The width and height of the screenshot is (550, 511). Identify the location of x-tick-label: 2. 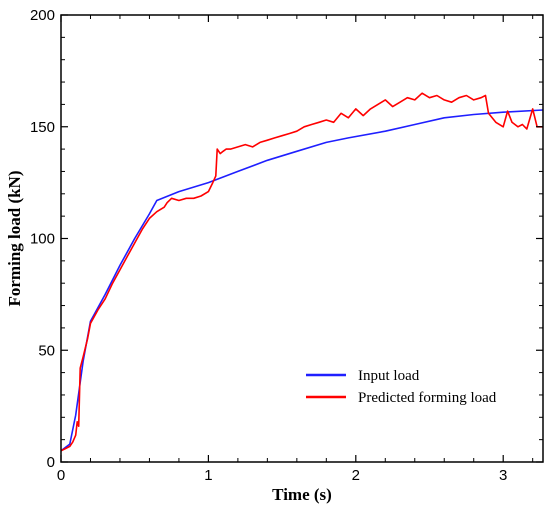
(356, 475).